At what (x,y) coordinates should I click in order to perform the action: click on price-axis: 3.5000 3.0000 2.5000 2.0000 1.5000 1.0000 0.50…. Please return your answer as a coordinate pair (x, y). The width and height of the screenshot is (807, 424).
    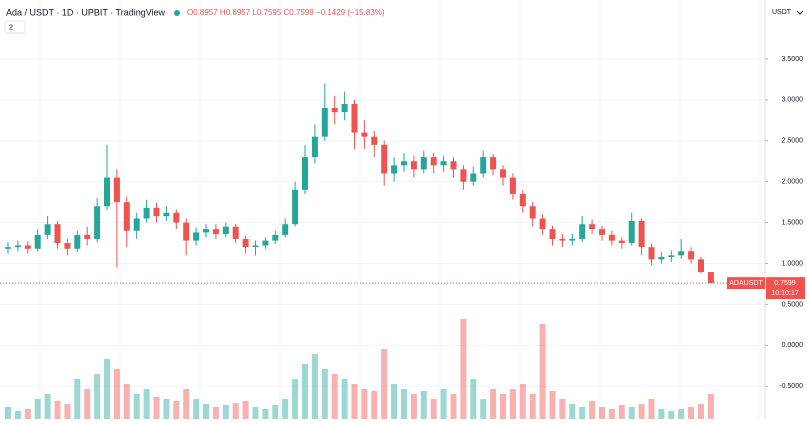
    Looking at the image, I should click on (784, 223).